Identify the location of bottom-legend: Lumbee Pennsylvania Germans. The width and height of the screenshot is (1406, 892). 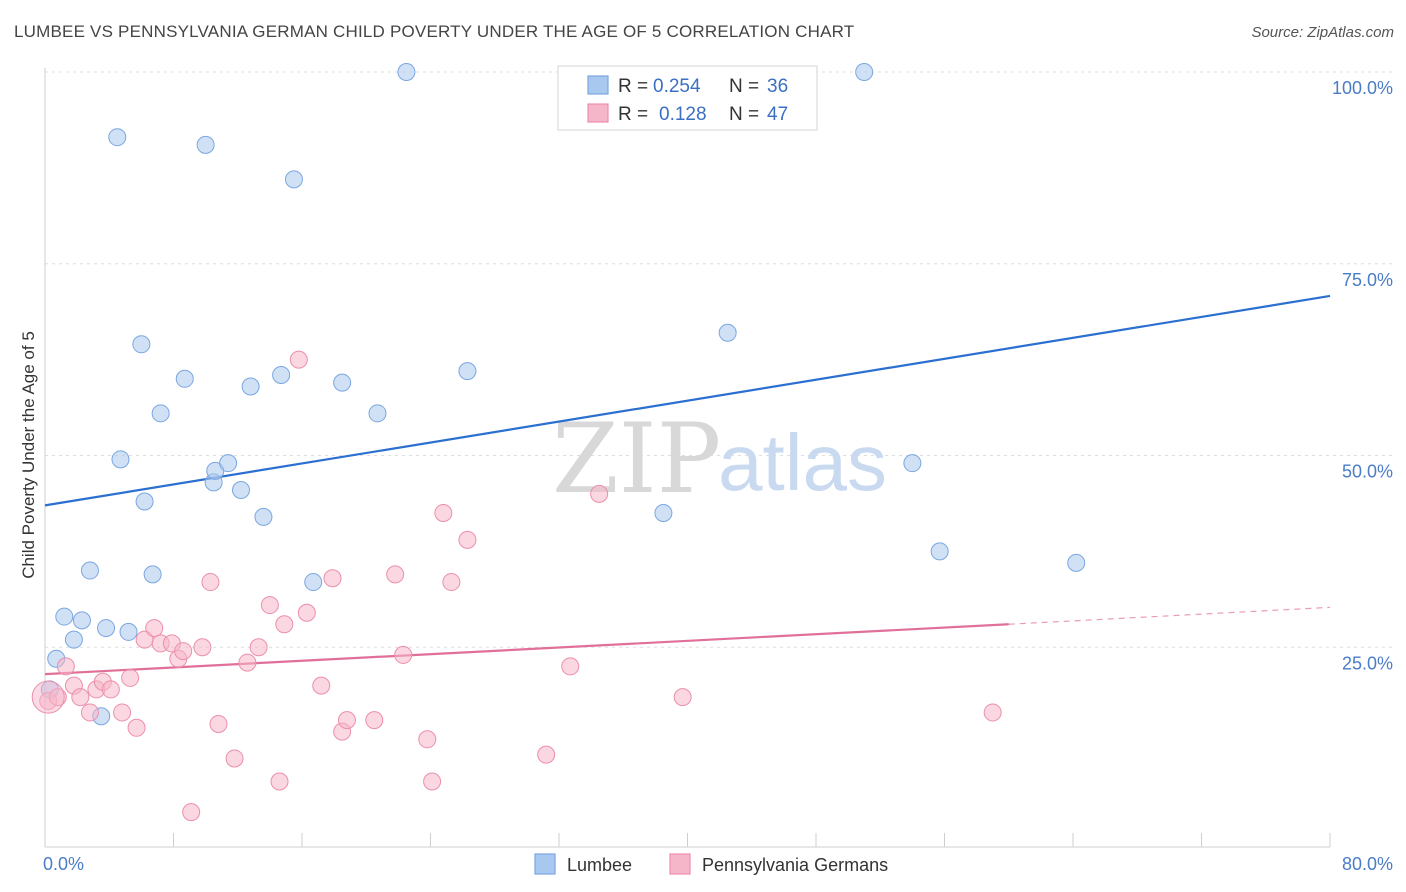
(711, 864).